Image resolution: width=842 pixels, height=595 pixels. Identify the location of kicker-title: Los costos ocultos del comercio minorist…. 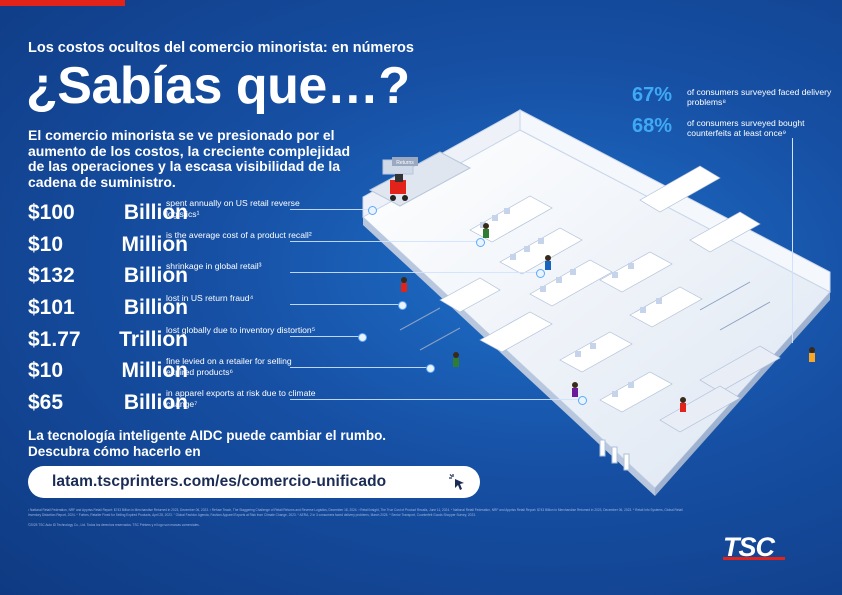
(221, 48).